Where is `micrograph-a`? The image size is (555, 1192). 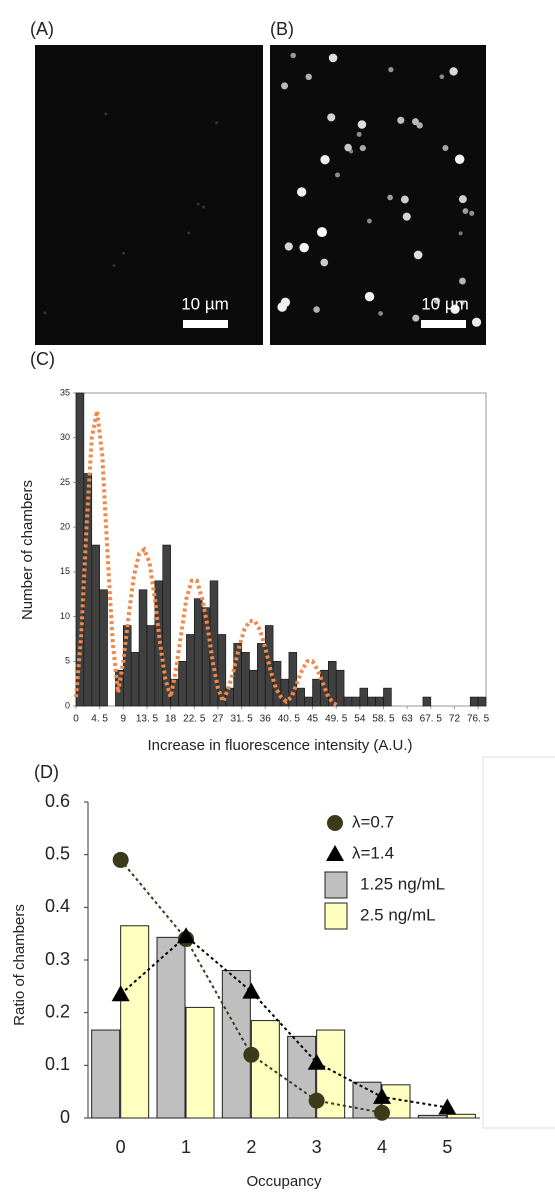 micrograph-a is located at coordinates (149, 195).